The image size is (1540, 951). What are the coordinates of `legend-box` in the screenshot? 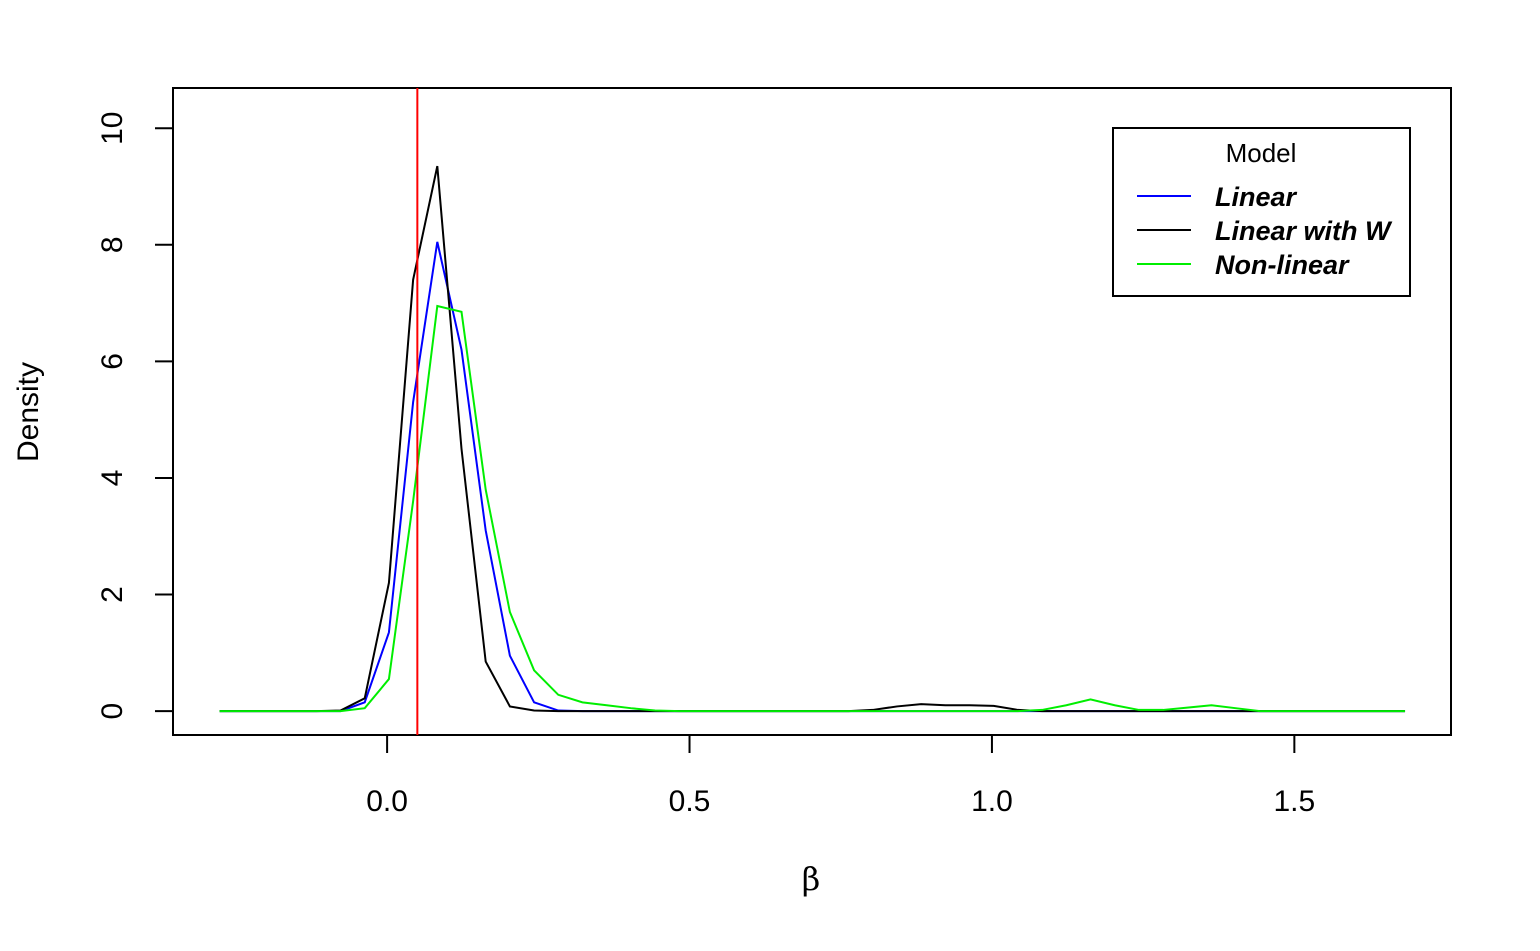 It's located at (1261, 212).